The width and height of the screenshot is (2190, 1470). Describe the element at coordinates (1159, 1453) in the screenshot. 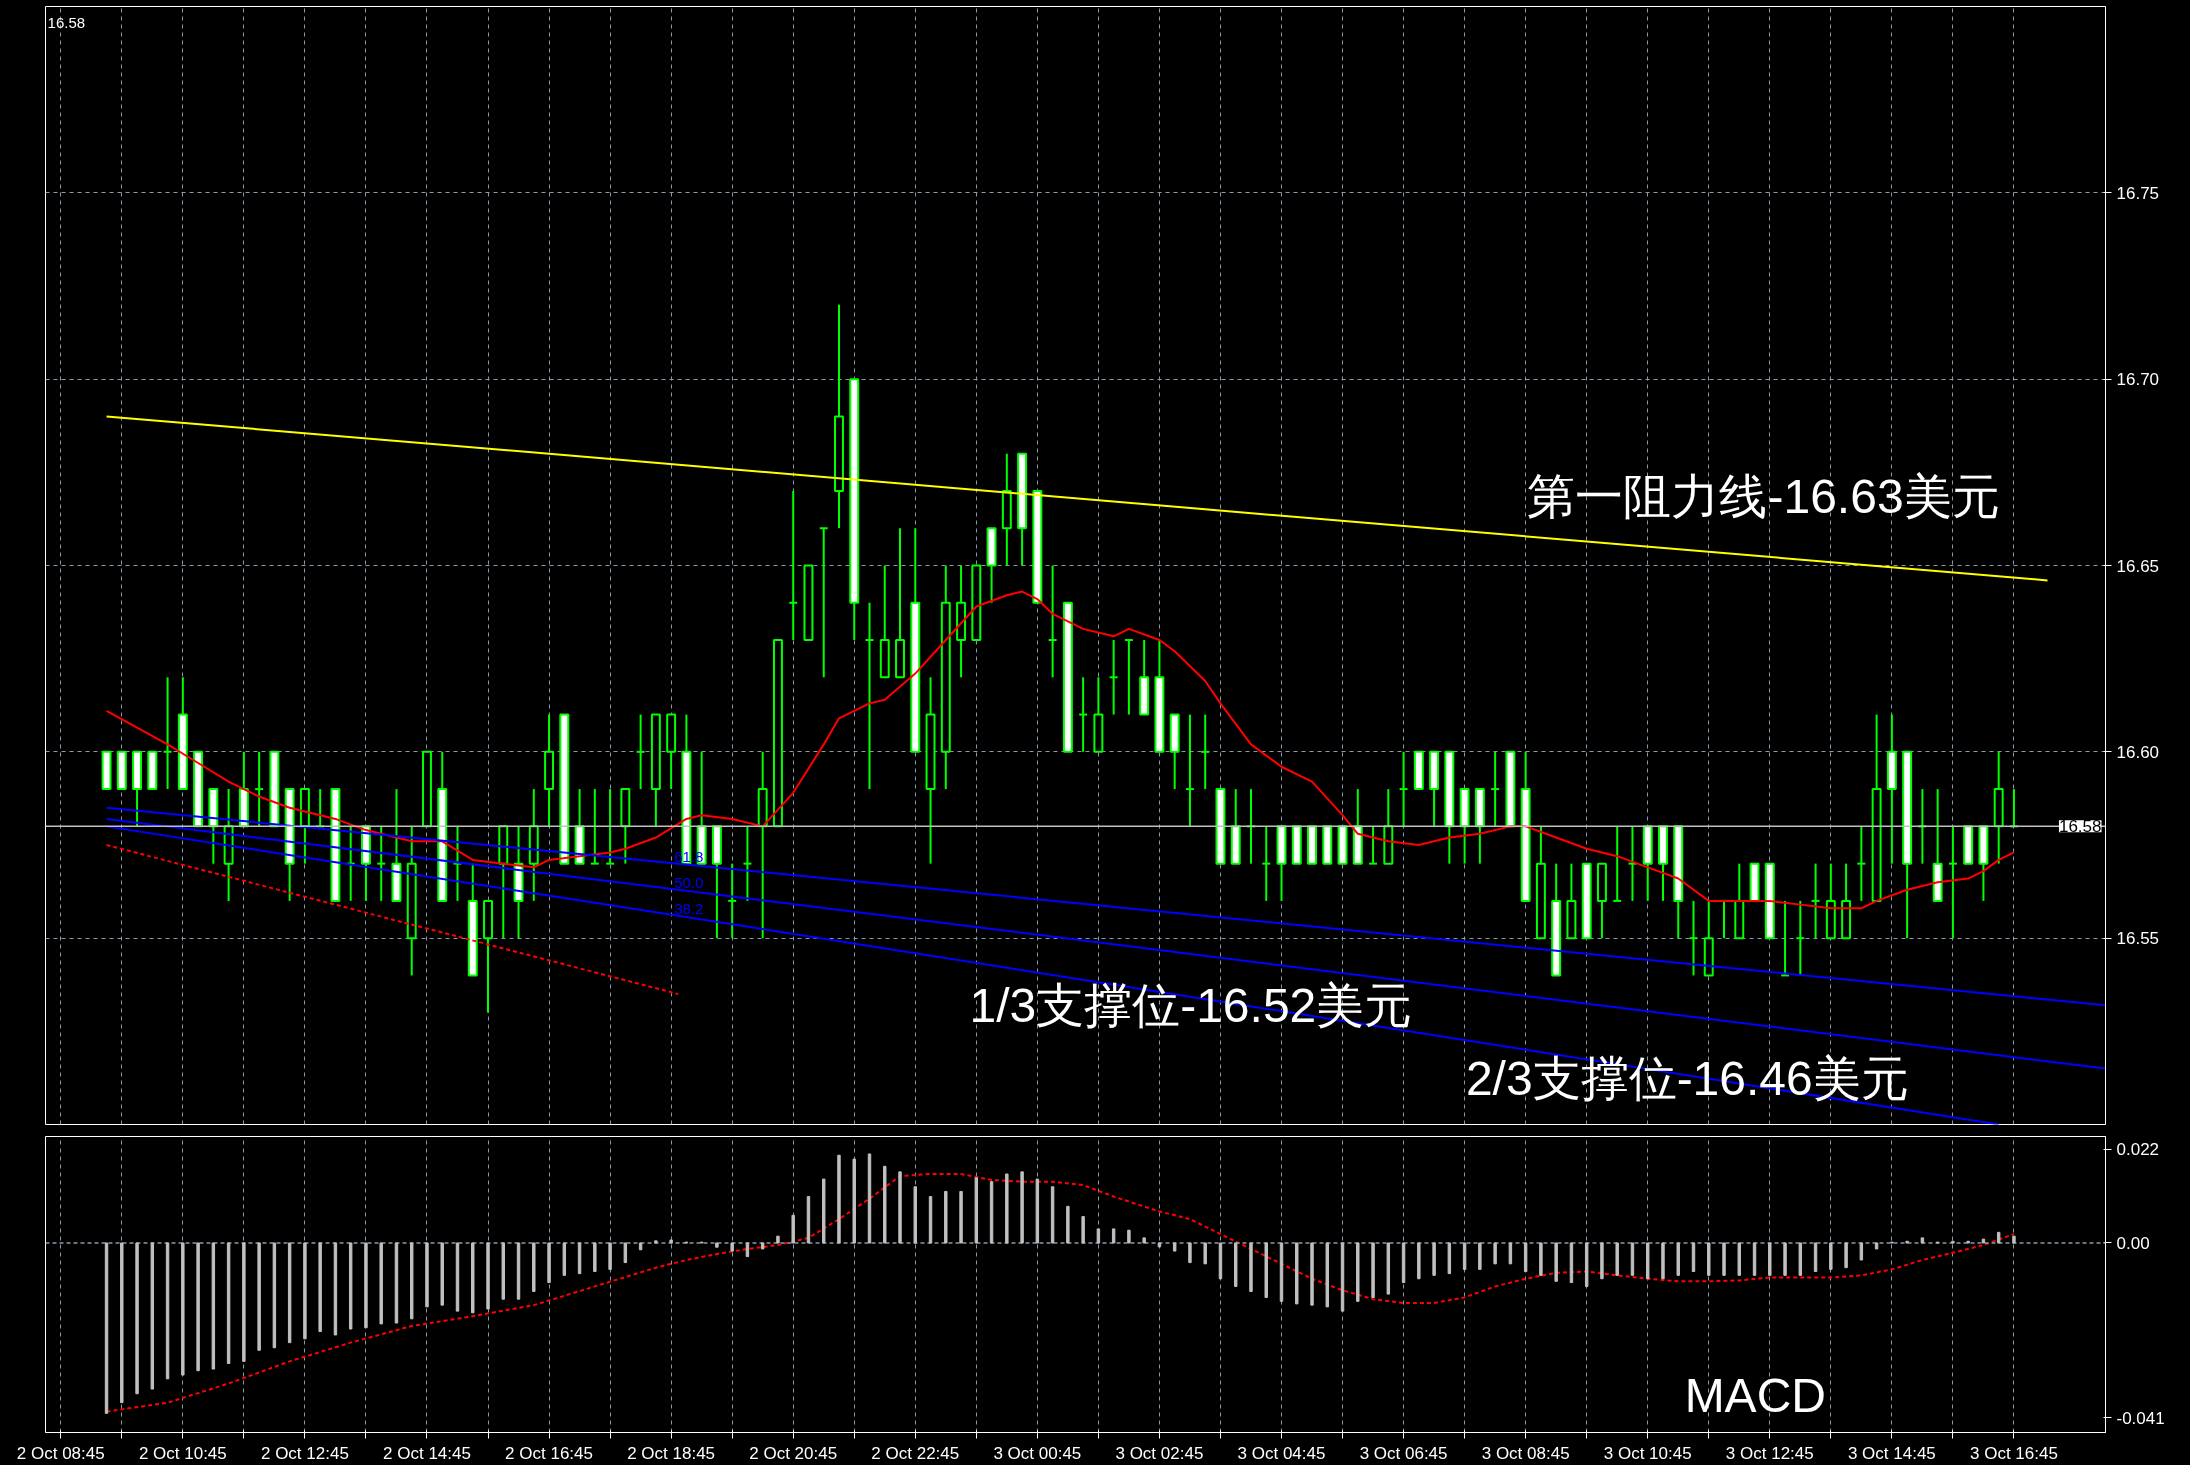

I see `x-tick-label: 3 Oct 02:45` at that location.